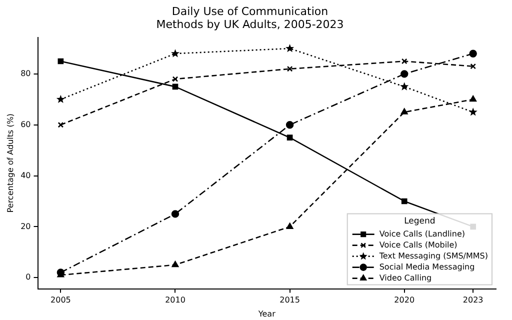 This screenshot has height=320, width=512. Describe the element at coordinates (25, 73) in the screenshot. I see `y-tick-label: 80` at that location.